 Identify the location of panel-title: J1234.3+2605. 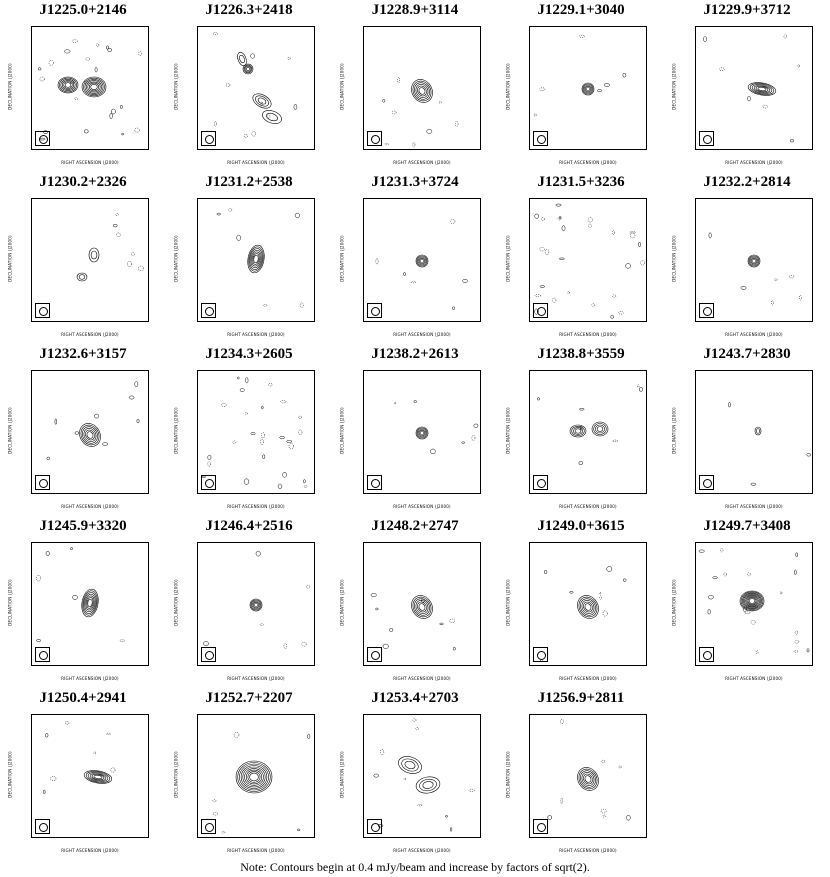
(249, 354).